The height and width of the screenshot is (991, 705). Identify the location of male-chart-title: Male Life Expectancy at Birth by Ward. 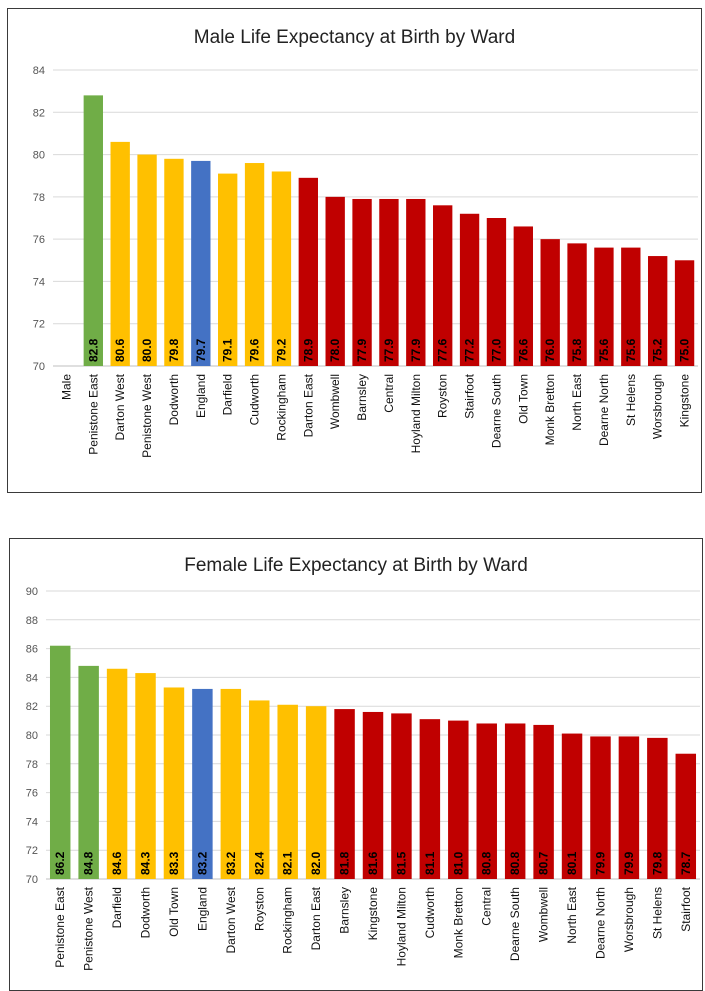
(354, 37).